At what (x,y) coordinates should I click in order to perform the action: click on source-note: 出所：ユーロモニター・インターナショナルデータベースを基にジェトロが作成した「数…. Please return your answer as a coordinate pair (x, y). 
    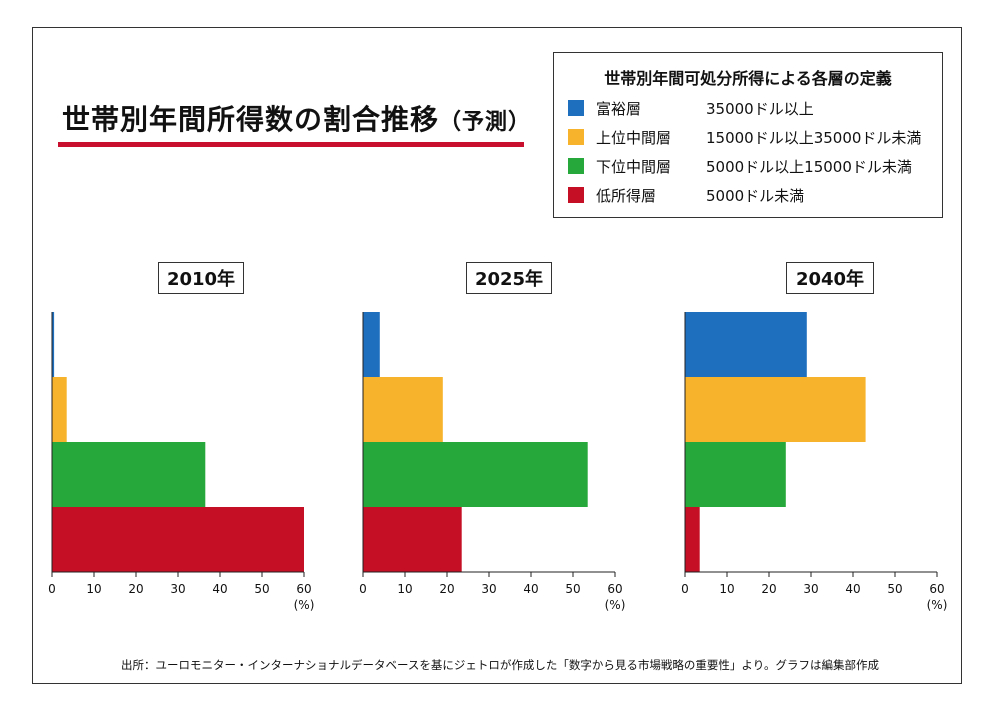
    Looking at the image, I should click on (500, 665).